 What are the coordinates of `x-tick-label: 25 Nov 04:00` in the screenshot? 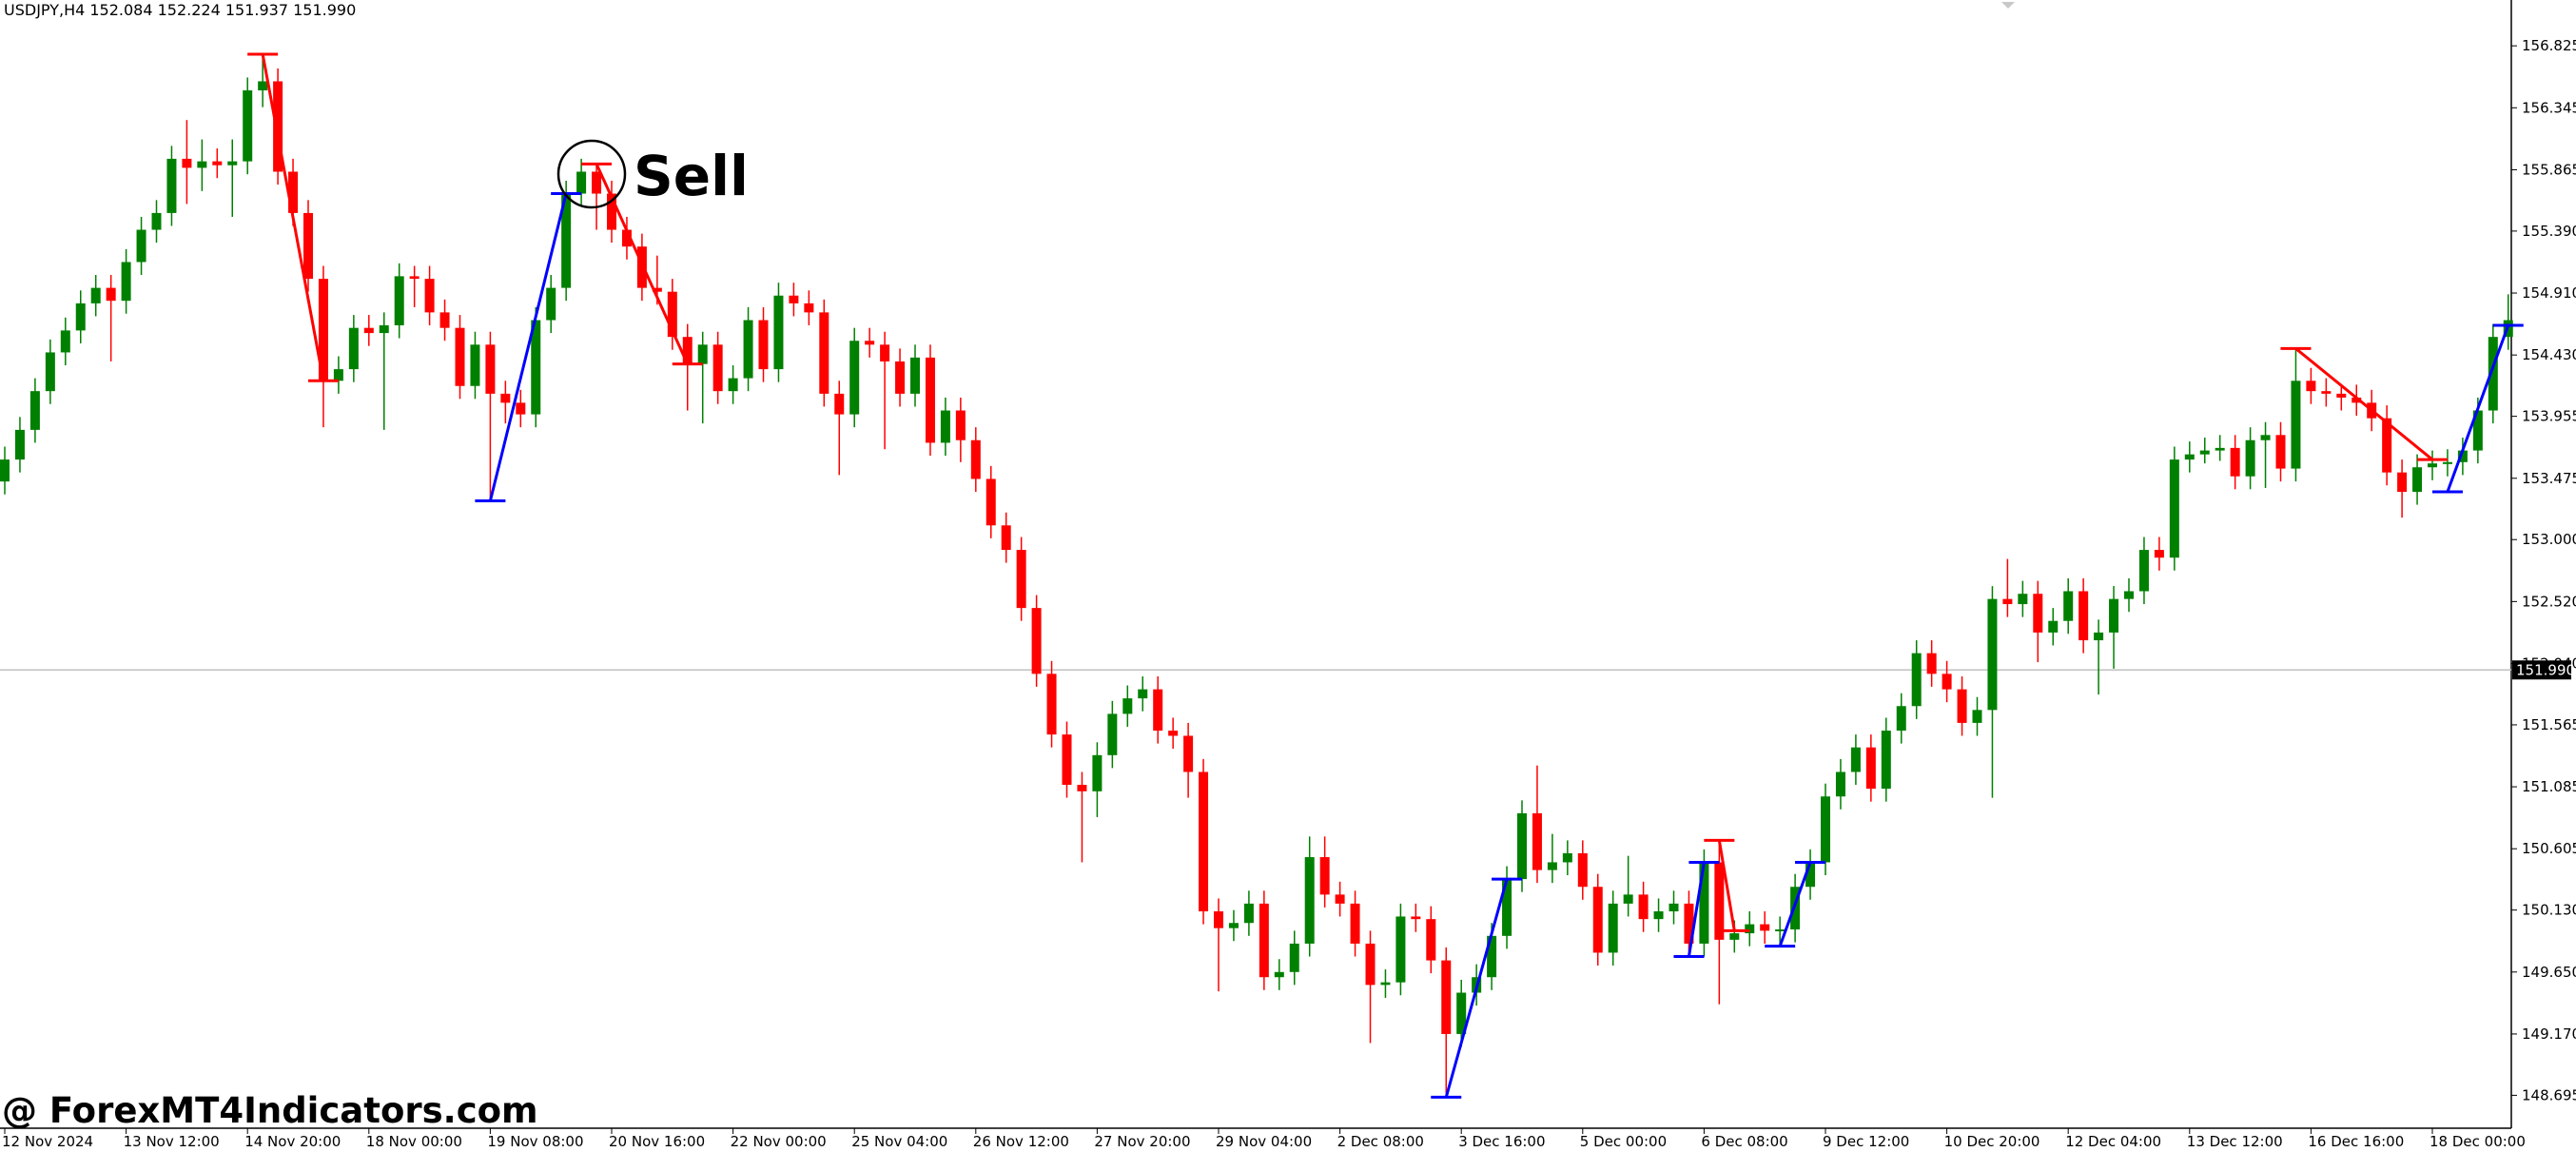 It's located at (899, 1141).